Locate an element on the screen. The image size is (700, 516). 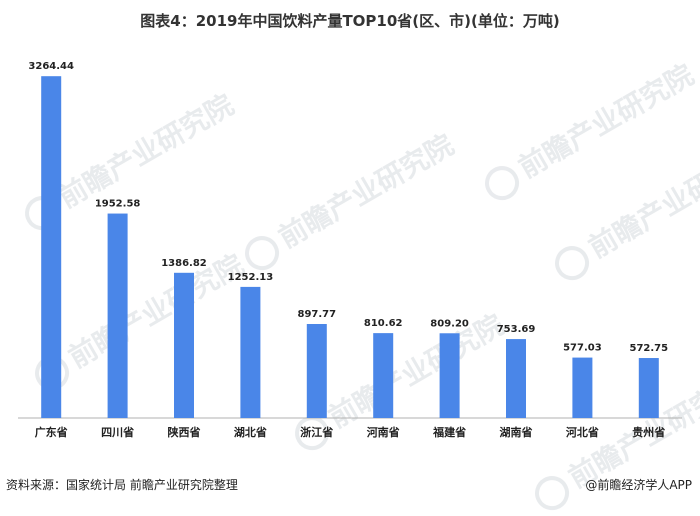
chart-title: 图表4：2019年中国饮料产量TOP10省(区、市)(单位：万吨) is located at coordinates (350, 21).